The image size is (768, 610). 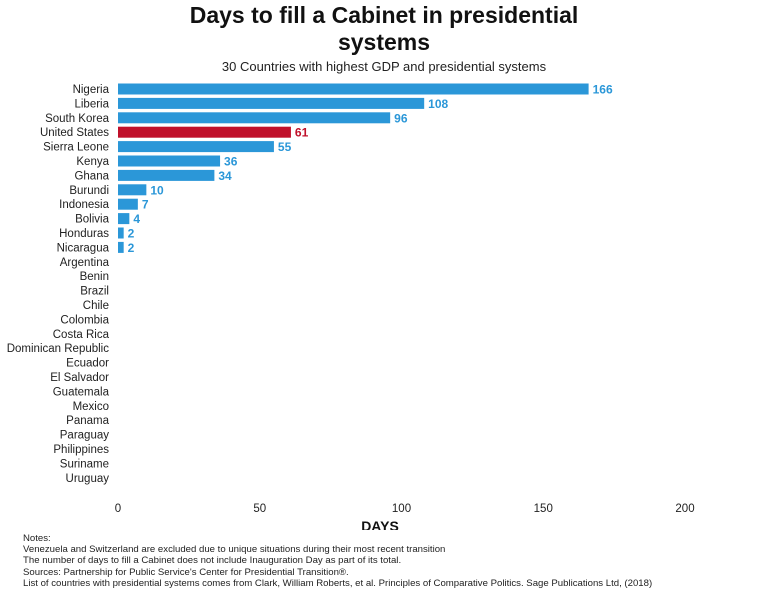 What do you see at coordinates (79, 378) in the screenshot?
I see `category-label-el-salvador: El Salvador` at bounding box center [79, 378].